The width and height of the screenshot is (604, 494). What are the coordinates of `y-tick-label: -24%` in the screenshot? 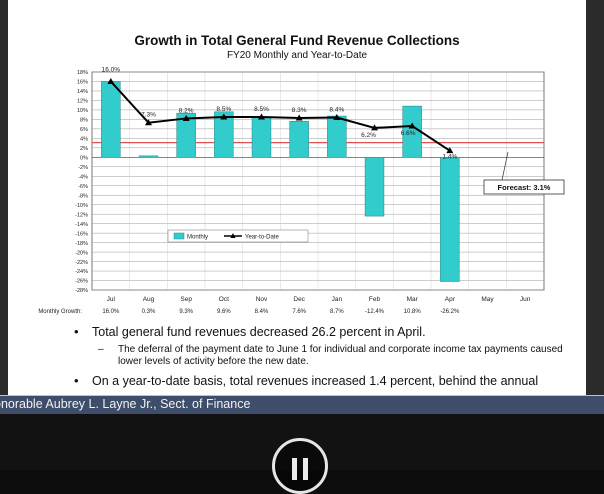 It's located at (81, 272).